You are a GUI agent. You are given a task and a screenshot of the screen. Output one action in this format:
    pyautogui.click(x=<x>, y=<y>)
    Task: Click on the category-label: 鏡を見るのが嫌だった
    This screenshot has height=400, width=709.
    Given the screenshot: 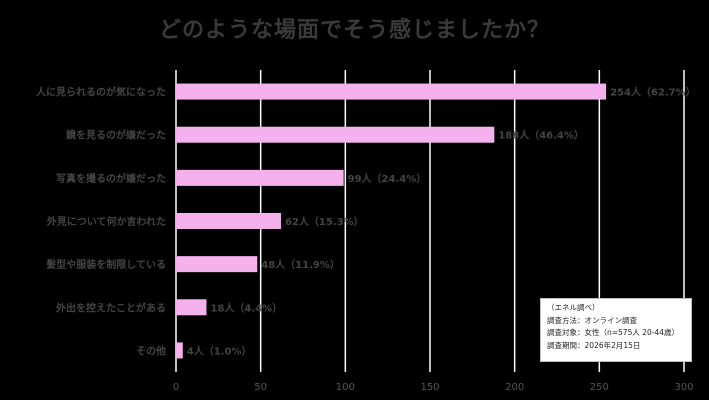 What is the action you would take?
    pyautogui.click(x=116, y=135)
    